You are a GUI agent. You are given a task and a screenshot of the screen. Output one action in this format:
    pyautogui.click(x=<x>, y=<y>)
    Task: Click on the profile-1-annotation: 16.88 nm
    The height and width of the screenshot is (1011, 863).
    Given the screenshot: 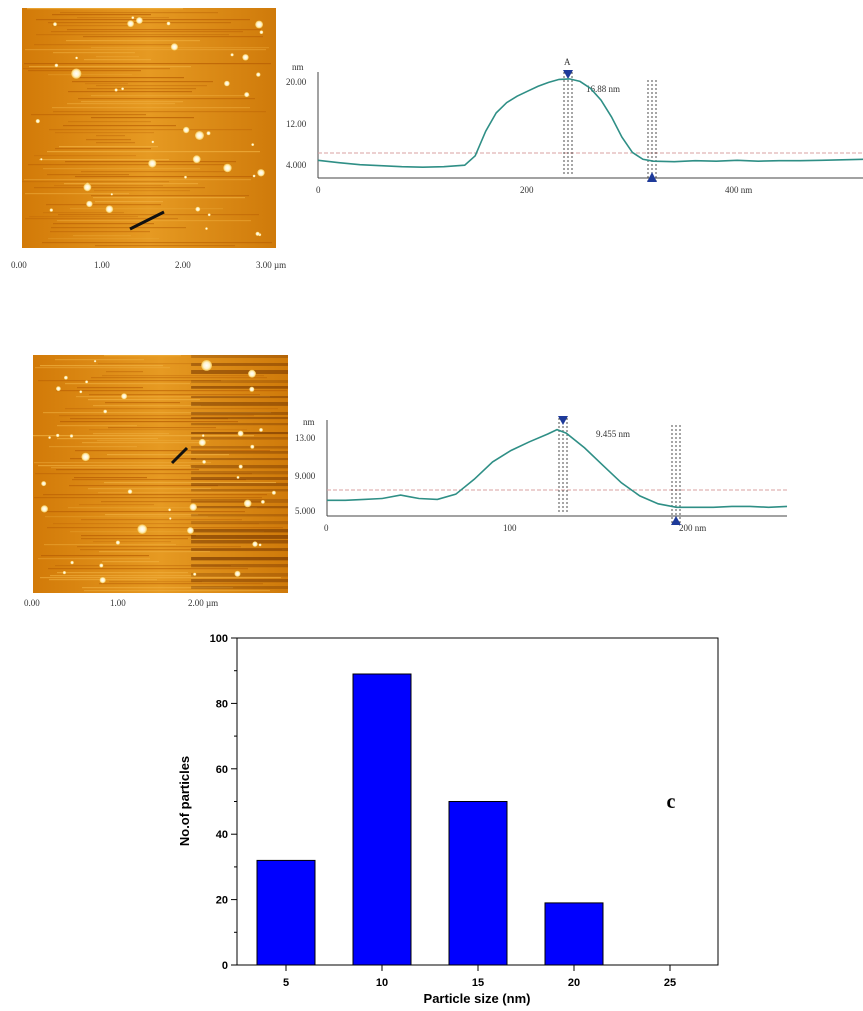 What is the action you would take?
    pyautogui.click(x=603, y=89)
    